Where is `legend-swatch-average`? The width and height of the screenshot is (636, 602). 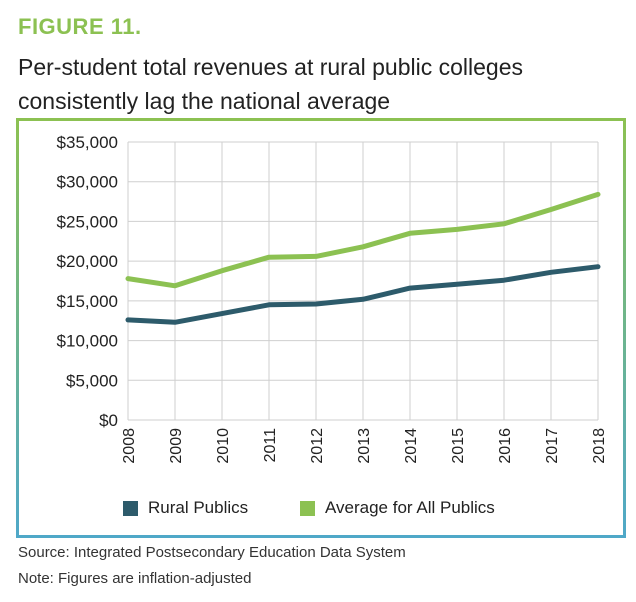 legend-swatch-average is located at coordinates (307, 508).